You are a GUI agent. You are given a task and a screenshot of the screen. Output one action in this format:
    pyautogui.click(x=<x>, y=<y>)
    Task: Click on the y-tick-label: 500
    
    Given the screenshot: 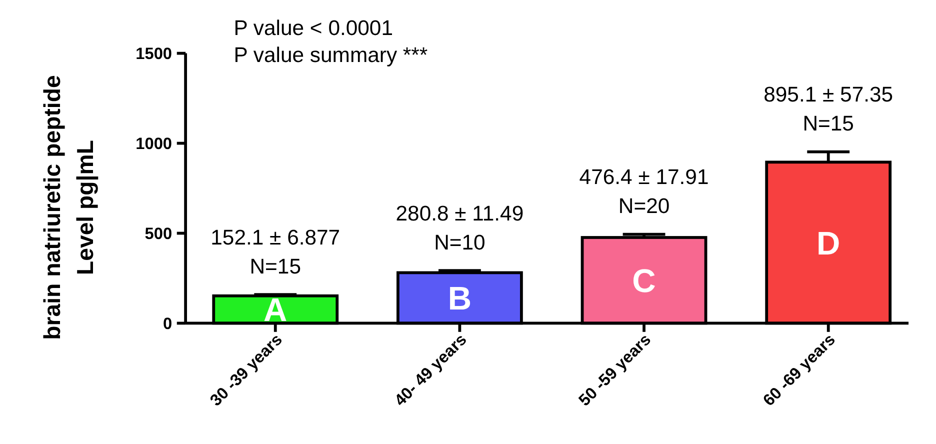 What is the action you would take?
    pyautogui.click(x=158, y=234)
    